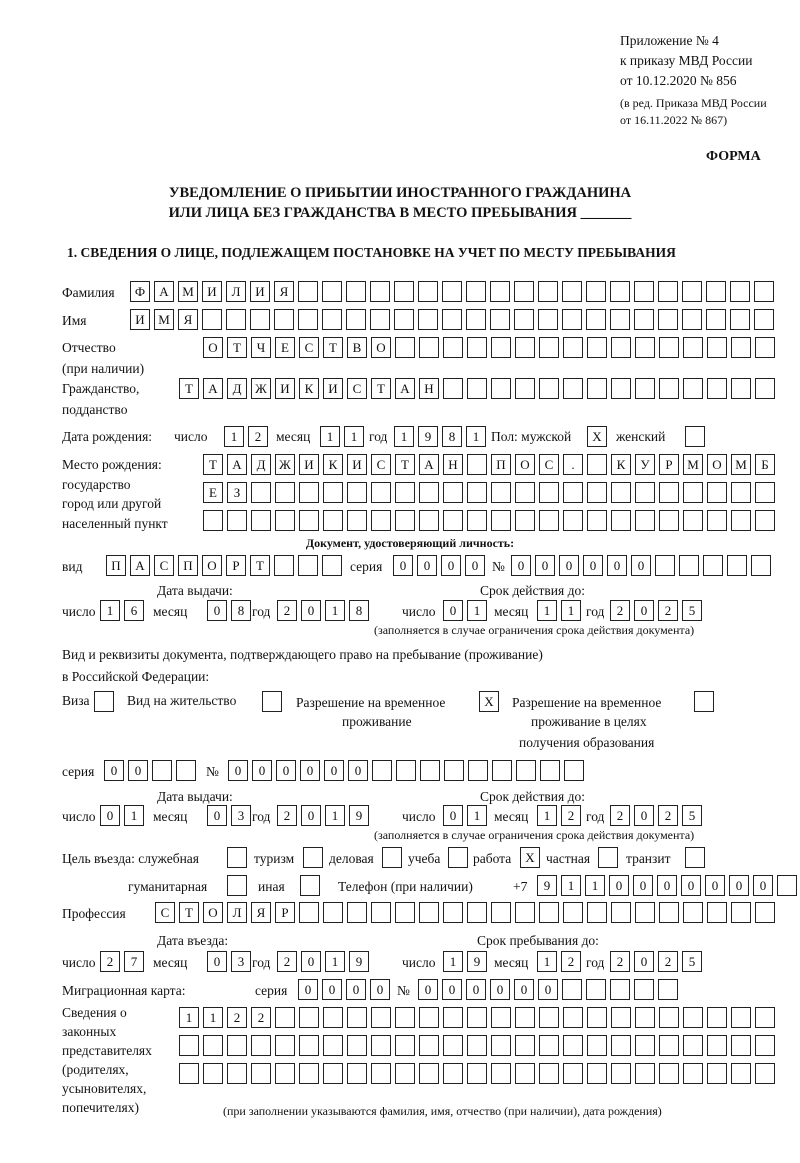  I want to click on char-box: Е, so click(213, 492).